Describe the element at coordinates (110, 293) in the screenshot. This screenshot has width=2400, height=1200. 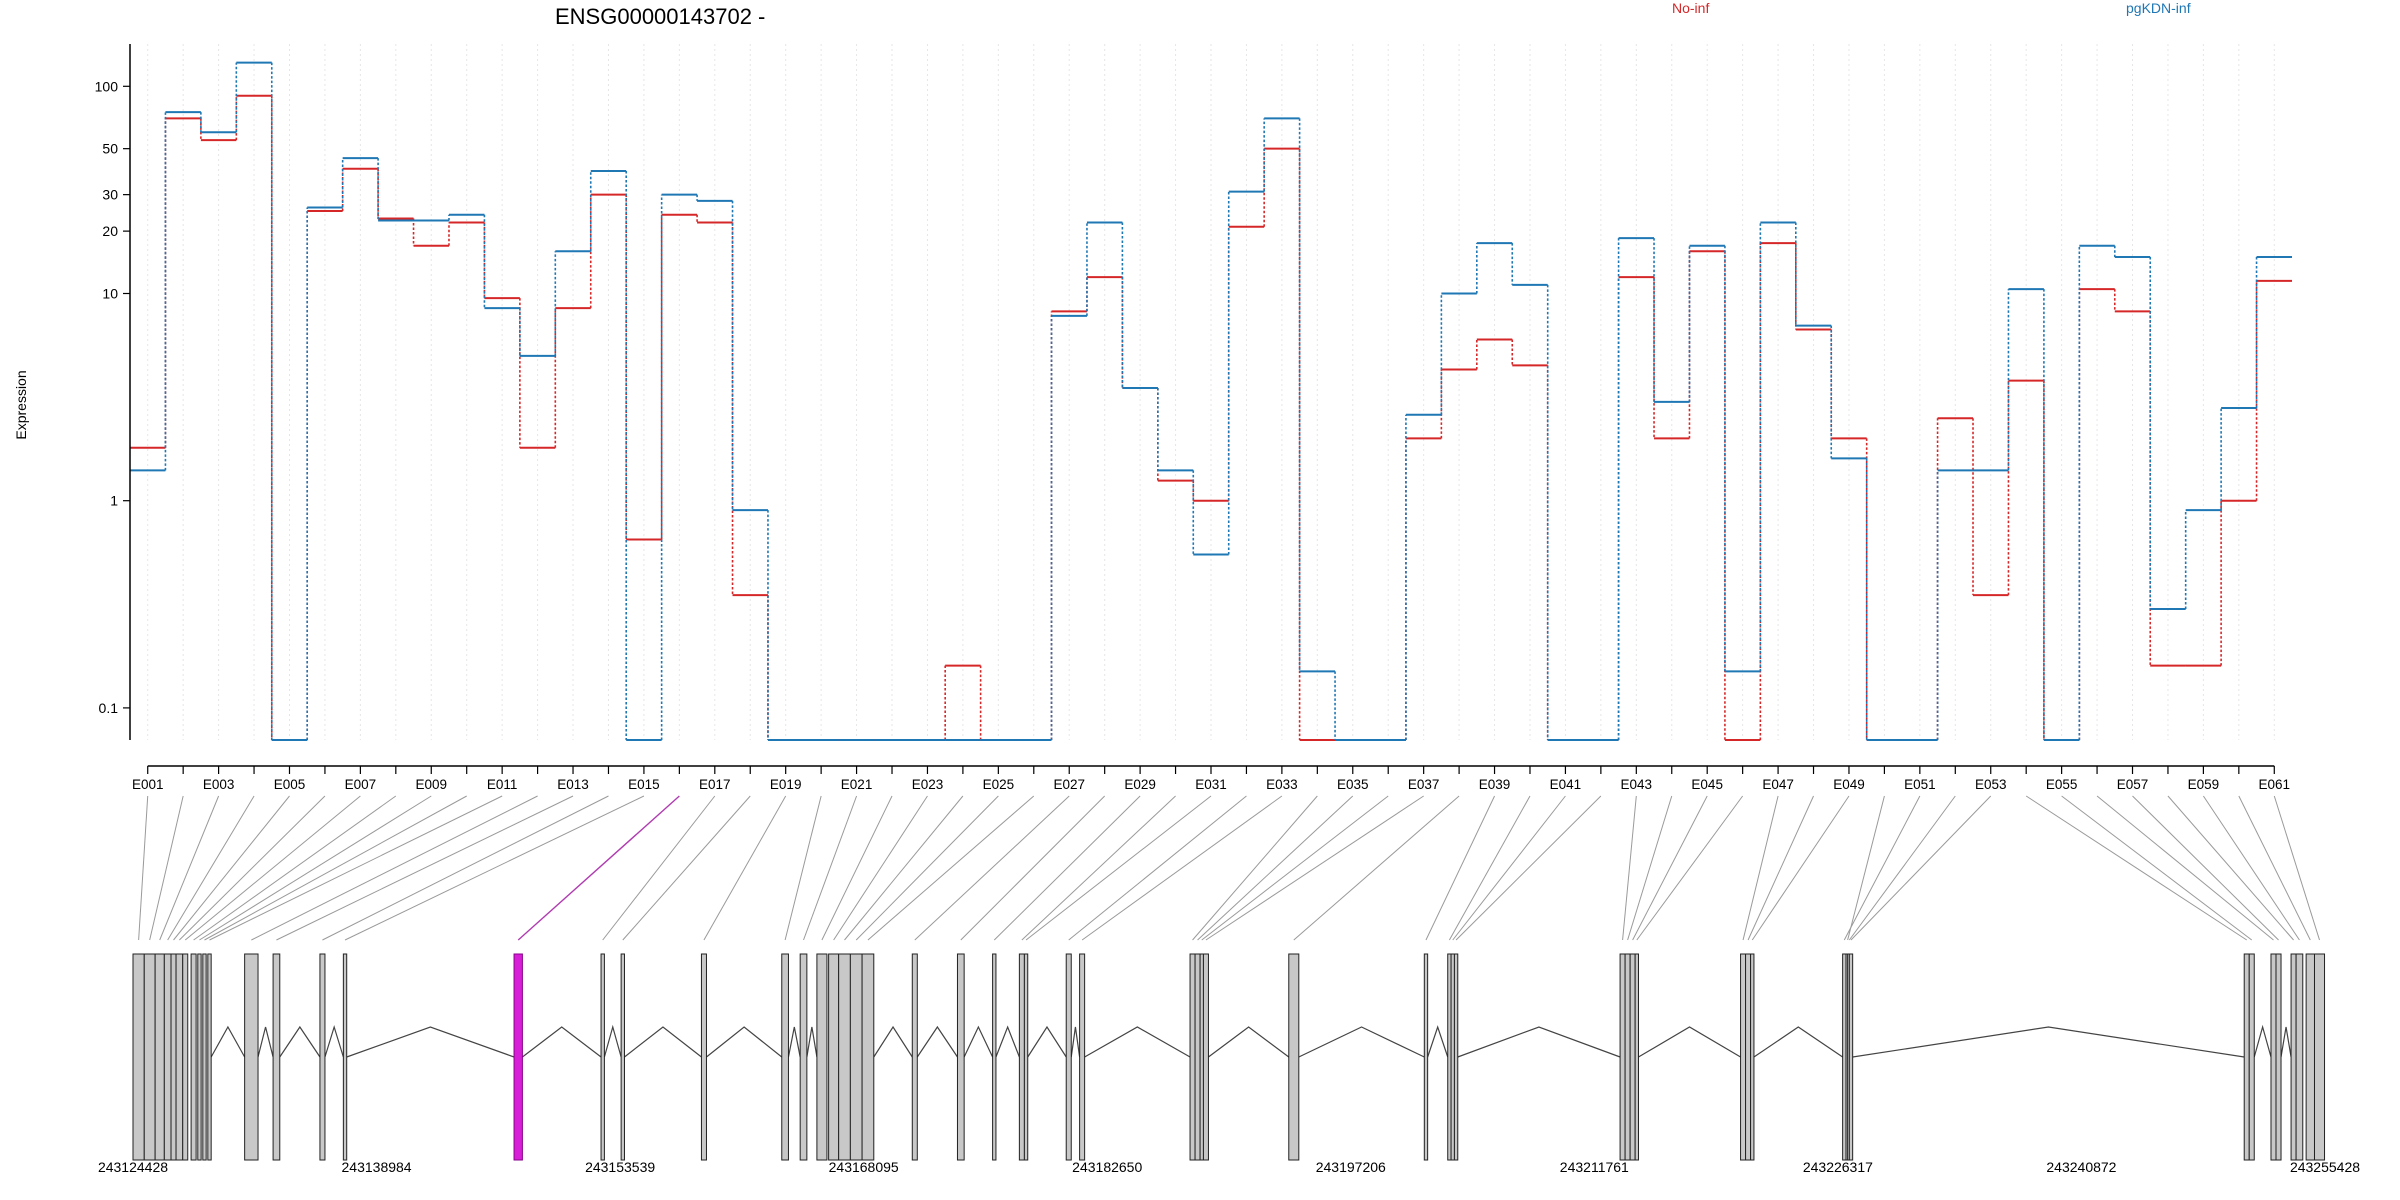
I see `y-tick-label: 10` at that location.